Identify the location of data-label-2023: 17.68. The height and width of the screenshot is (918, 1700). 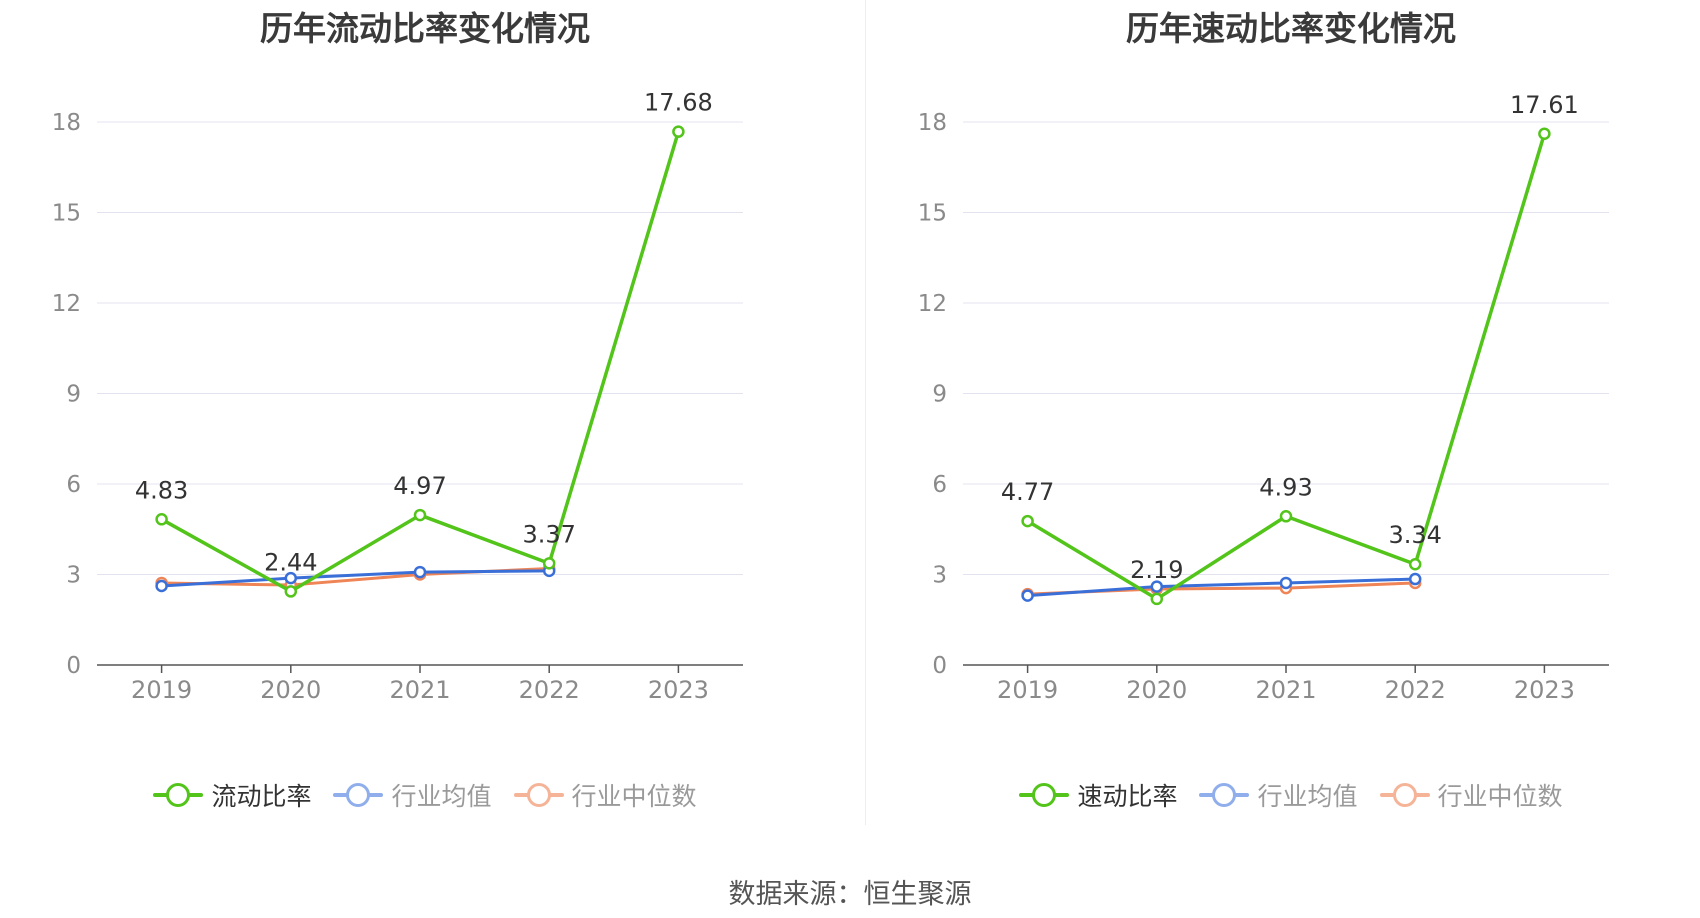
(678, 103).